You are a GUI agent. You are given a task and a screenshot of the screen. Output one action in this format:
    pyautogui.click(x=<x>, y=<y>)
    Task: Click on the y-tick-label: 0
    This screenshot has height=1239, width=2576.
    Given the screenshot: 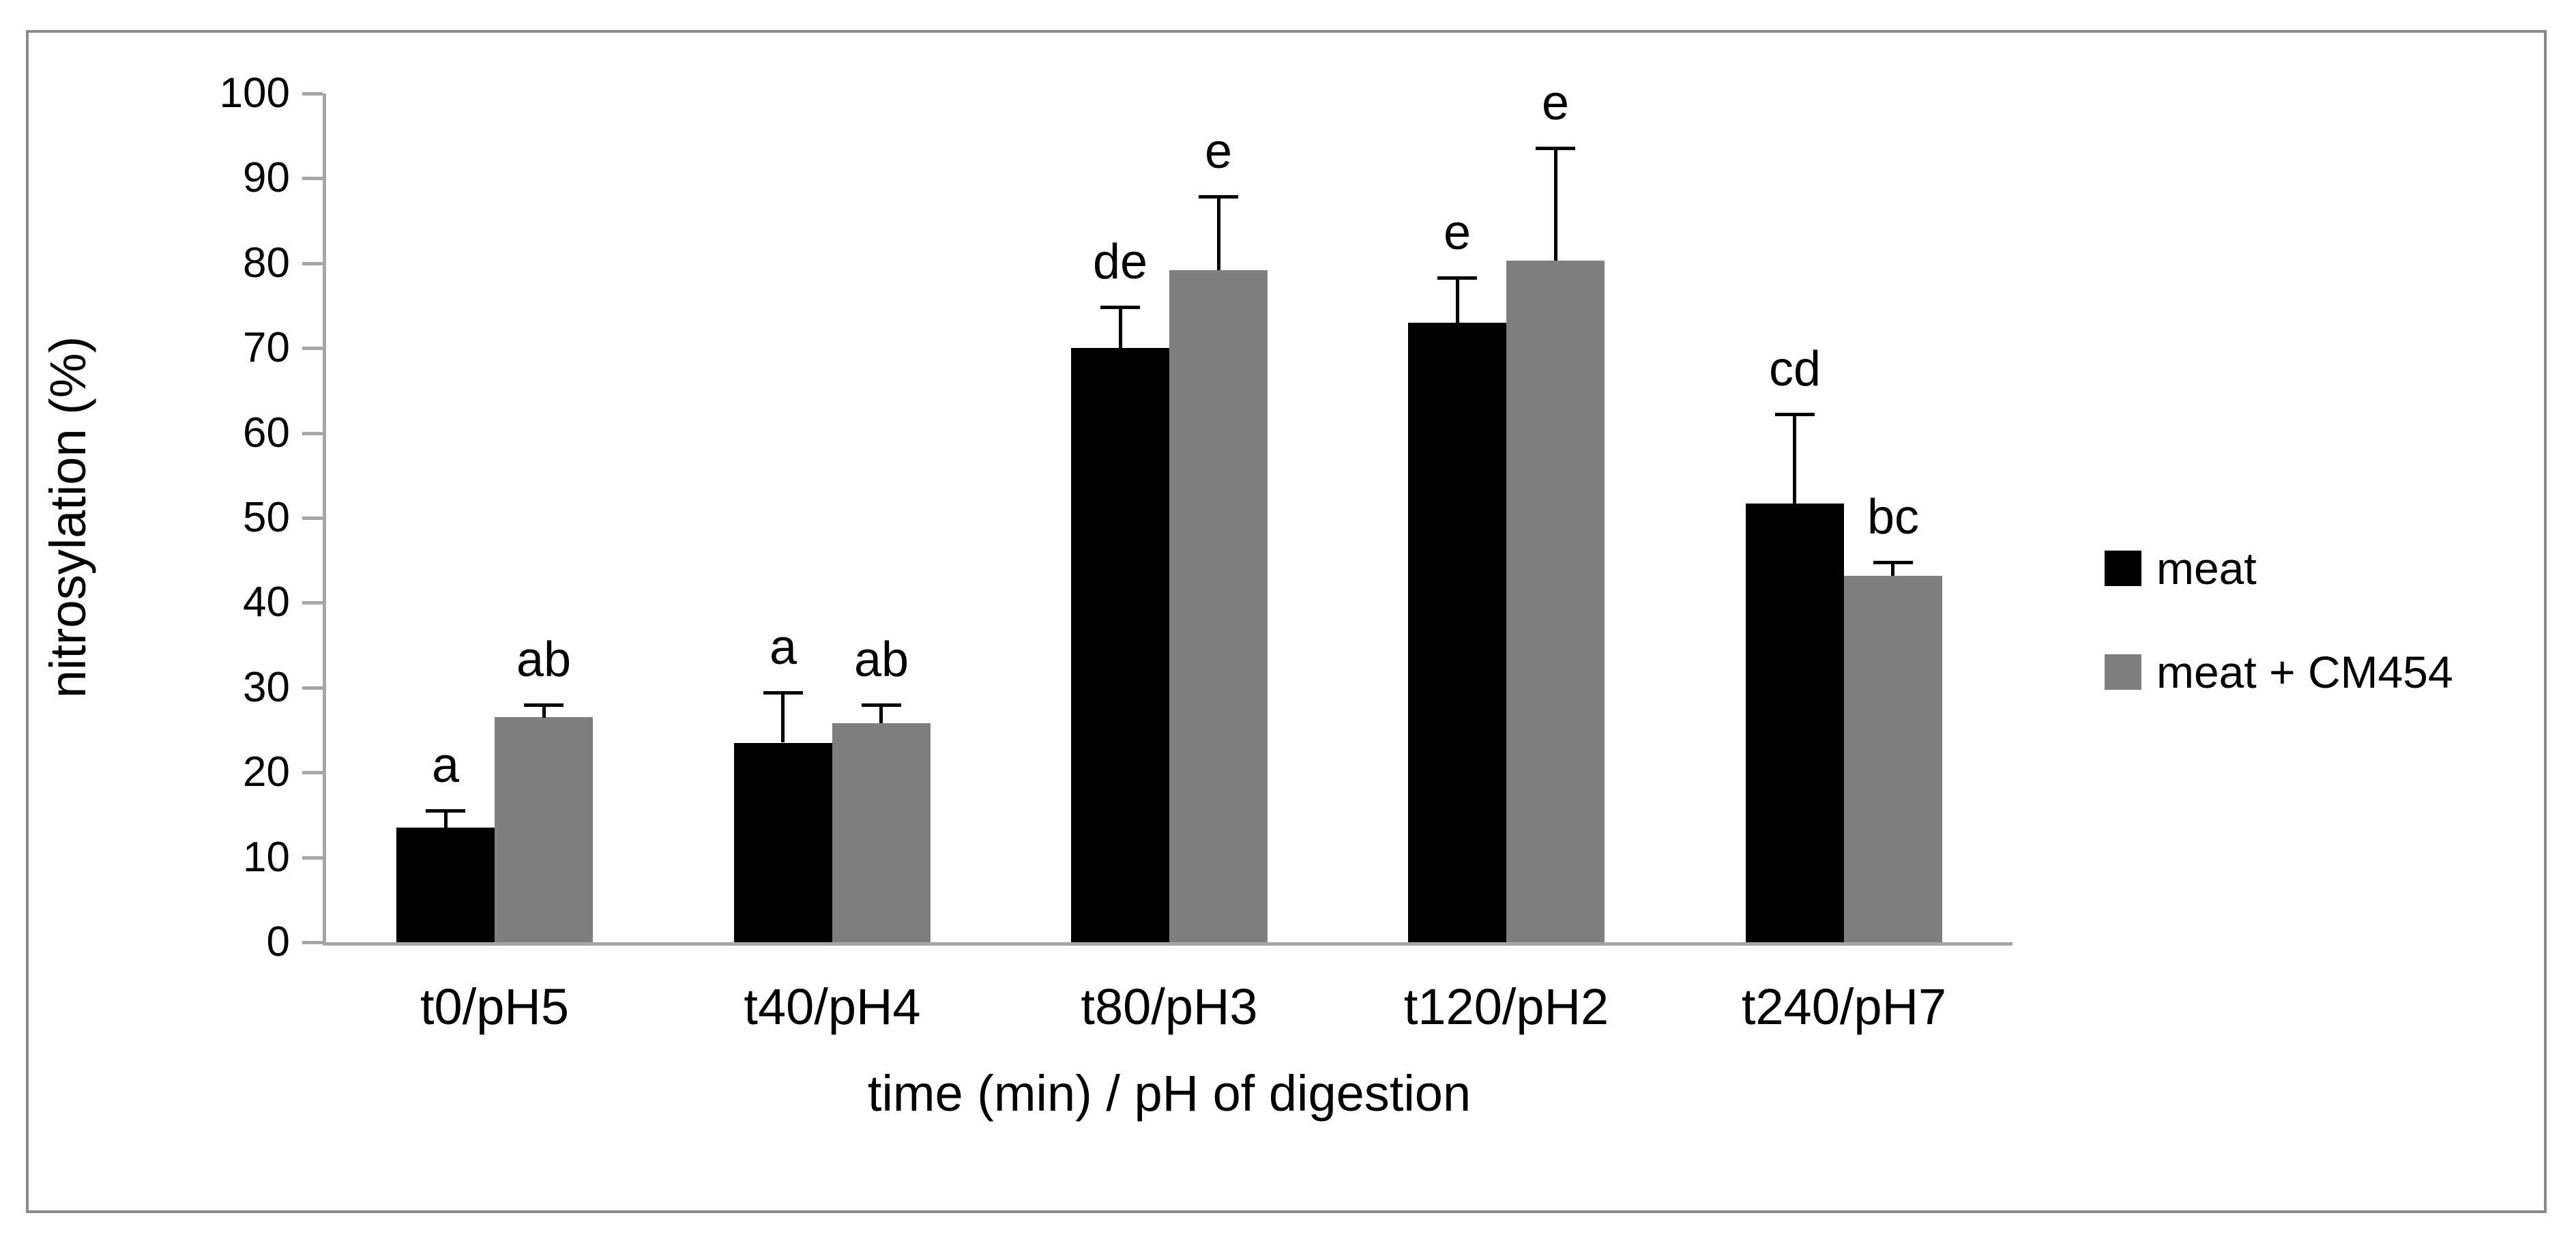 What is the action you would take?
    pyautogui.click(x=278, y=941)
    